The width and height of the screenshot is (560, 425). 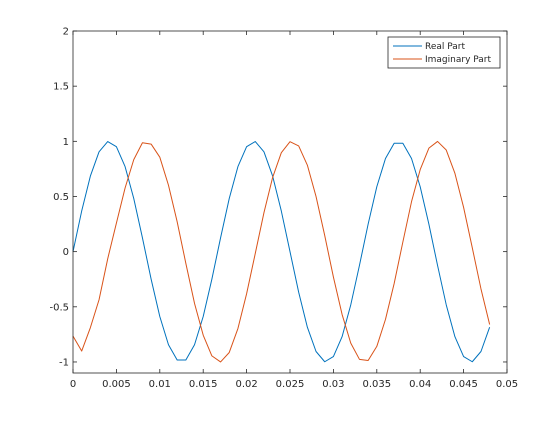 I want to click on y-tick-label: 0.5, so click(x=61, y=197).